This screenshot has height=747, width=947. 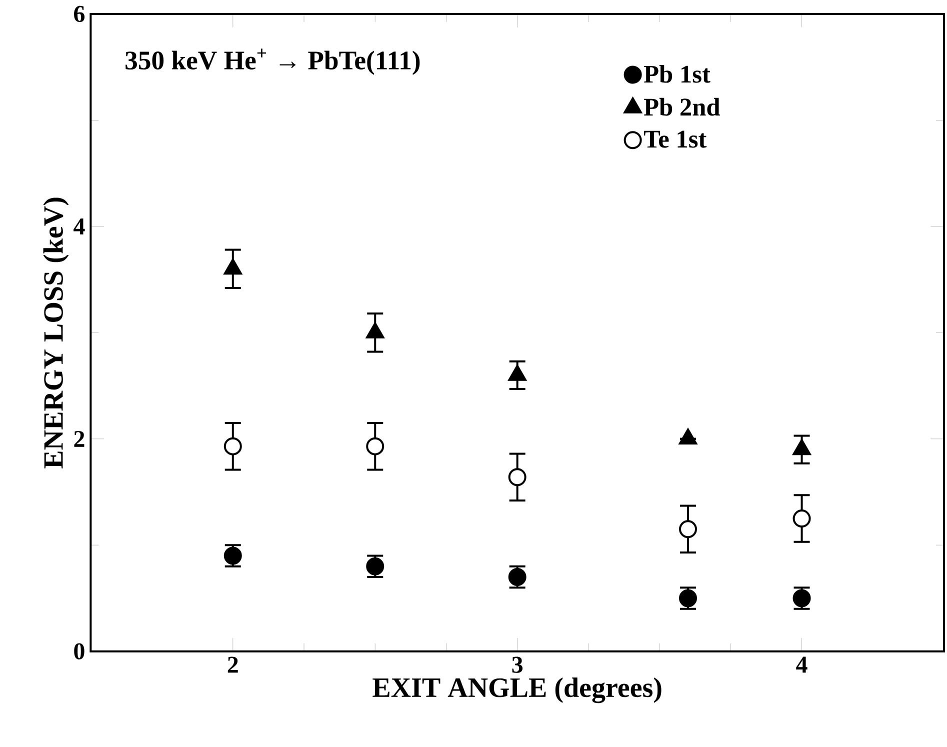 I want to click on y-tick-label: 0, so click(x=79, y=651).